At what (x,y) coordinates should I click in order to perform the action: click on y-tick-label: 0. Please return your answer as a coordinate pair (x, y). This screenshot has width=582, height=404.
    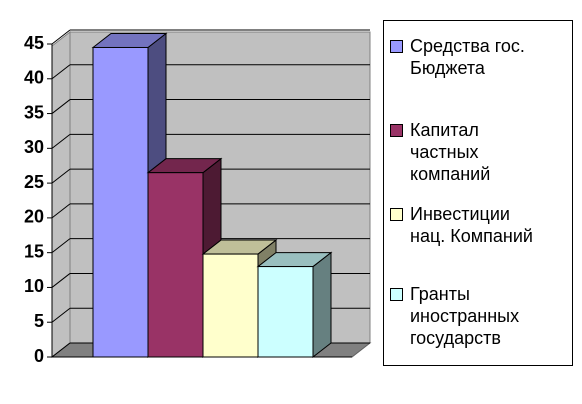
    Looking at the image, I should click on (39, 356).